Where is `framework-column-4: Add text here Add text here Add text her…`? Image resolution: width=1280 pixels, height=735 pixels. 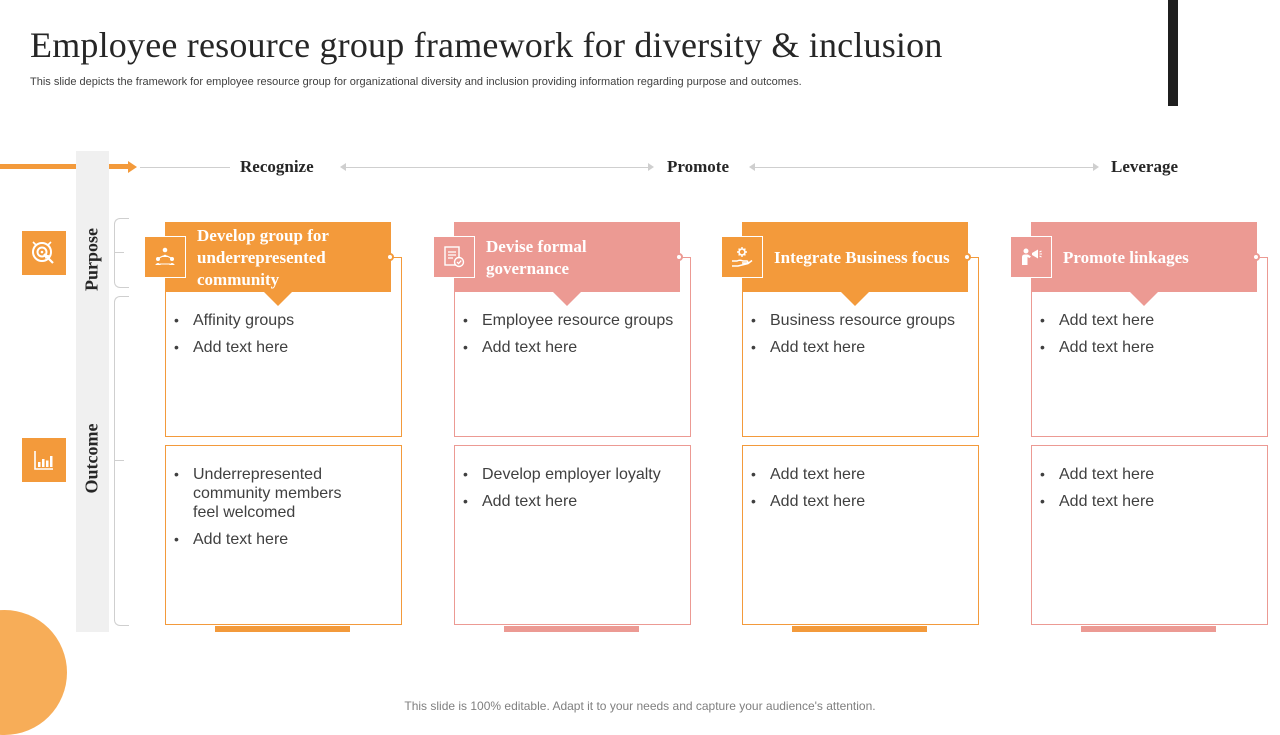 framework-column-4: Add text here Add text here Add text her… is located at coordinates (1145, 432).